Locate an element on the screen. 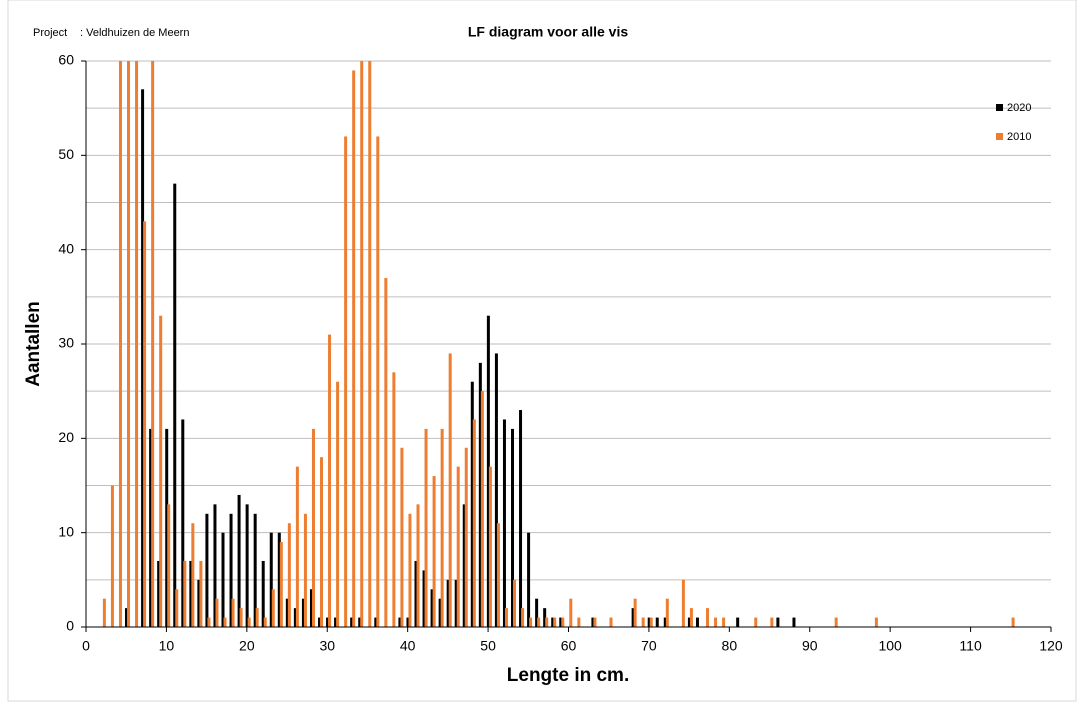  x-tick-label: 40 is located at coordinates (408, 646).